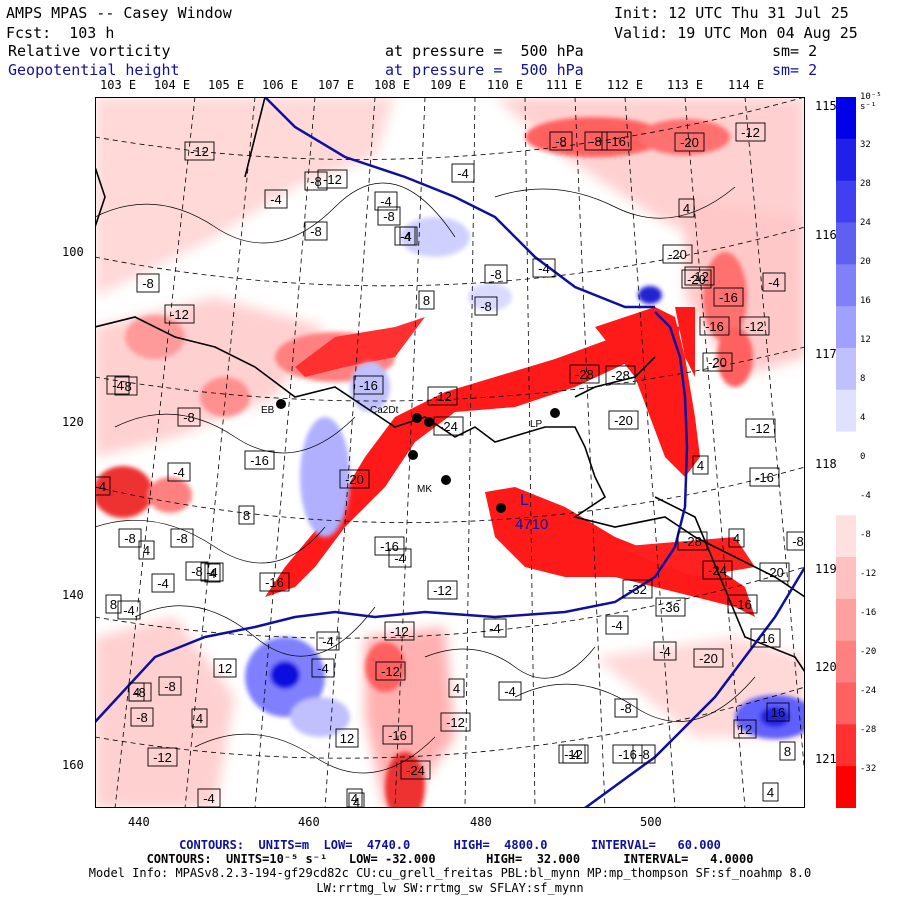  Describe the element at coordinates (94, 70) in the screenshot. I see `field2-name: Geopotential height` at that location.